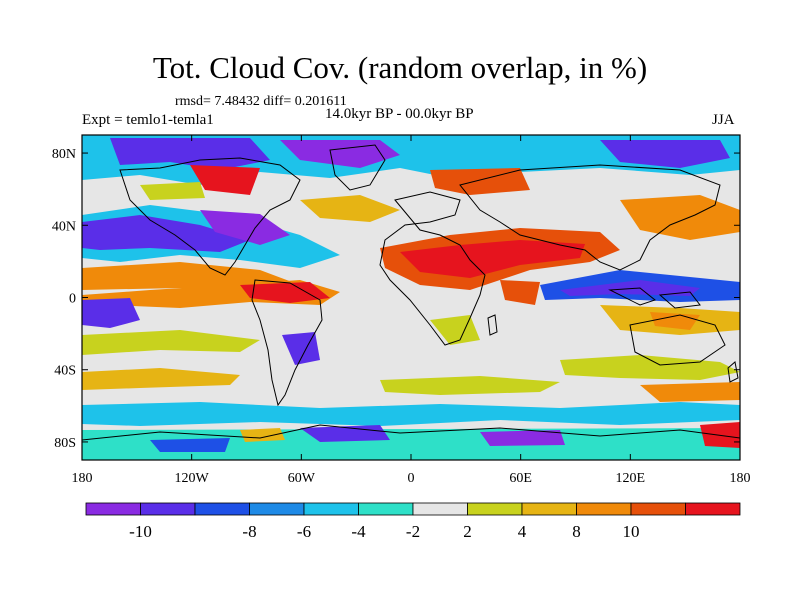 The width and height of the screenshot is (800, 600). I want to click on period-label: 14.0kyr BP - 00.0kyr BP, so click(399, 114).